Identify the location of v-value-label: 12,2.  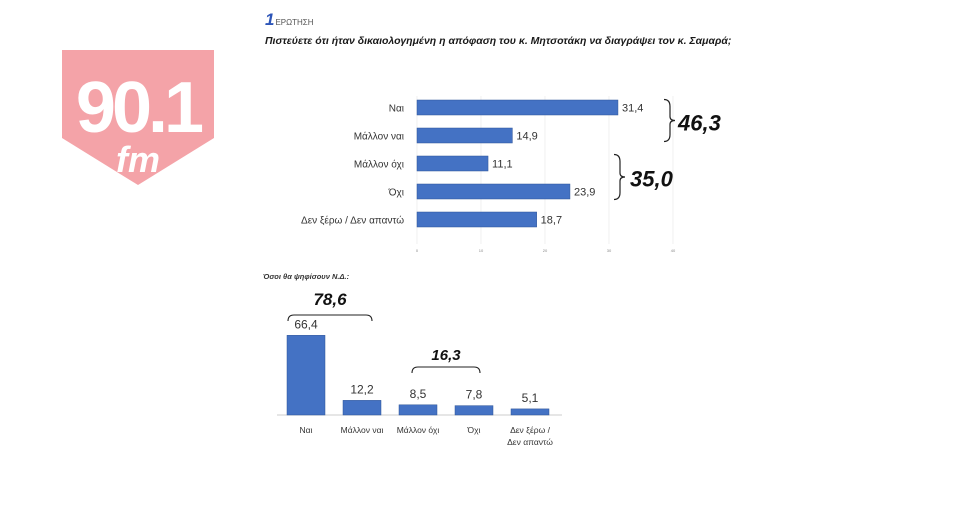
(362, 389).